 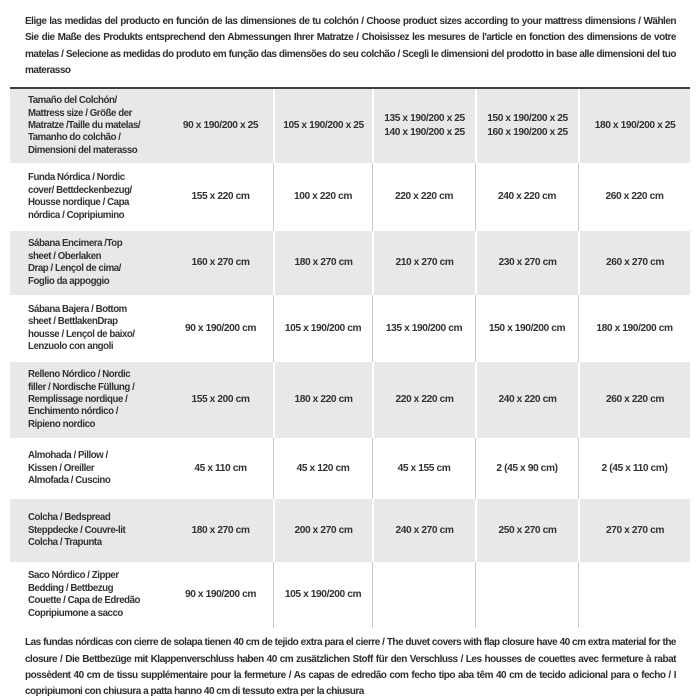 What do you see at coordinates (220, 263) in the screenshot?
I see `size-cell: 160 x 270 cm` at bounding box center [220, 263].